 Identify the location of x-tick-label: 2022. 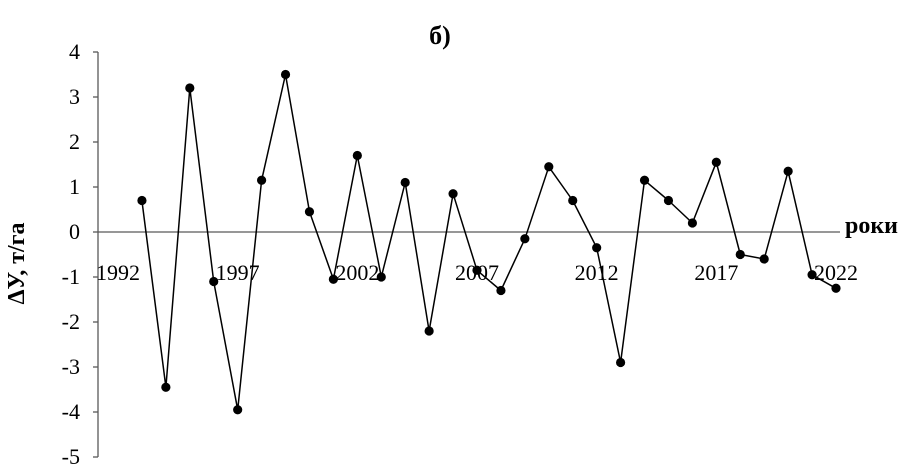
(836, 272).